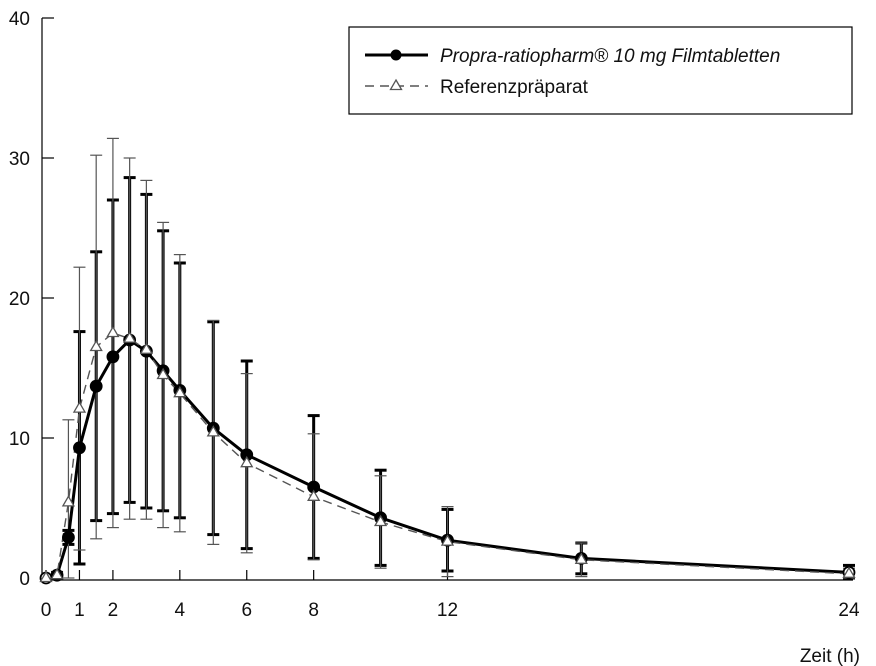  Describe the element at coordinates (830, 656) in the screenshot. I see `x-axis-title: Zeit (h)` at that location.